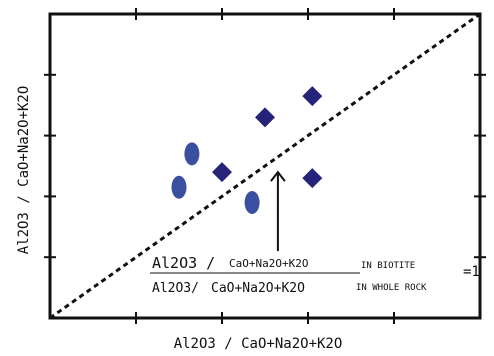 Image resolution: width=494 pixels, height=356 pixels. I want to click on data-points, so click(247, 150).